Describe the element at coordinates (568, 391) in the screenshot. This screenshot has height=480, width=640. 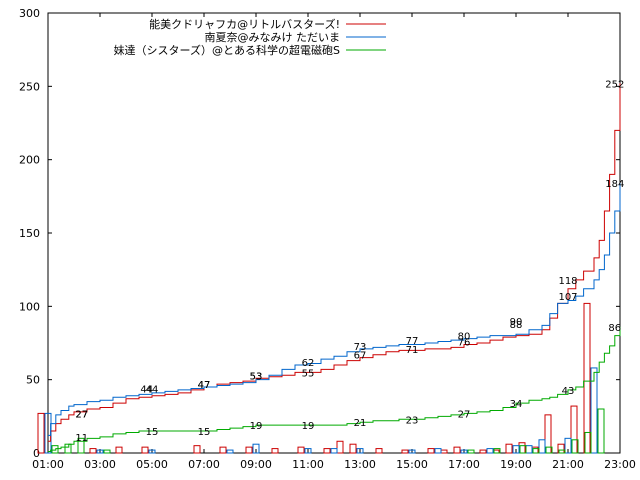
I see `data-label: 43` at that location.